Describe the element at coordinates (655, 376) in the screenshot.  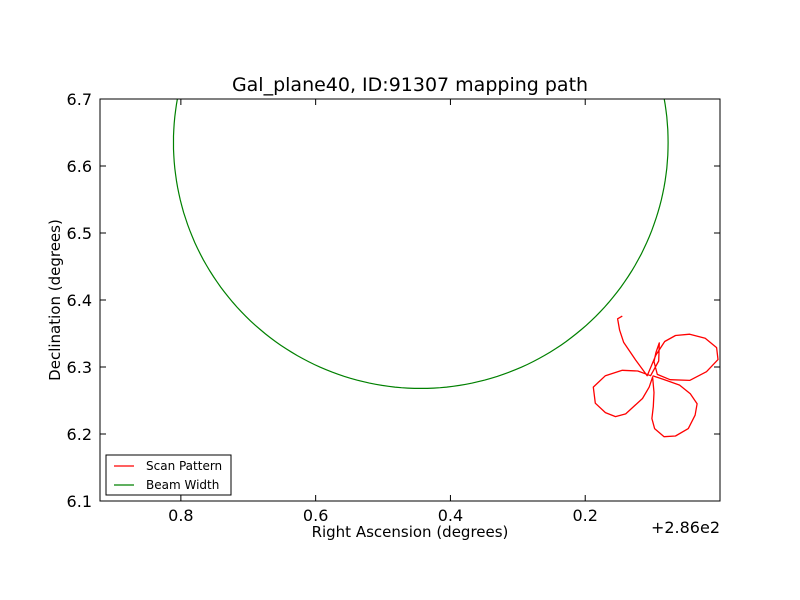
I see `scan-pattern-line` at that location.